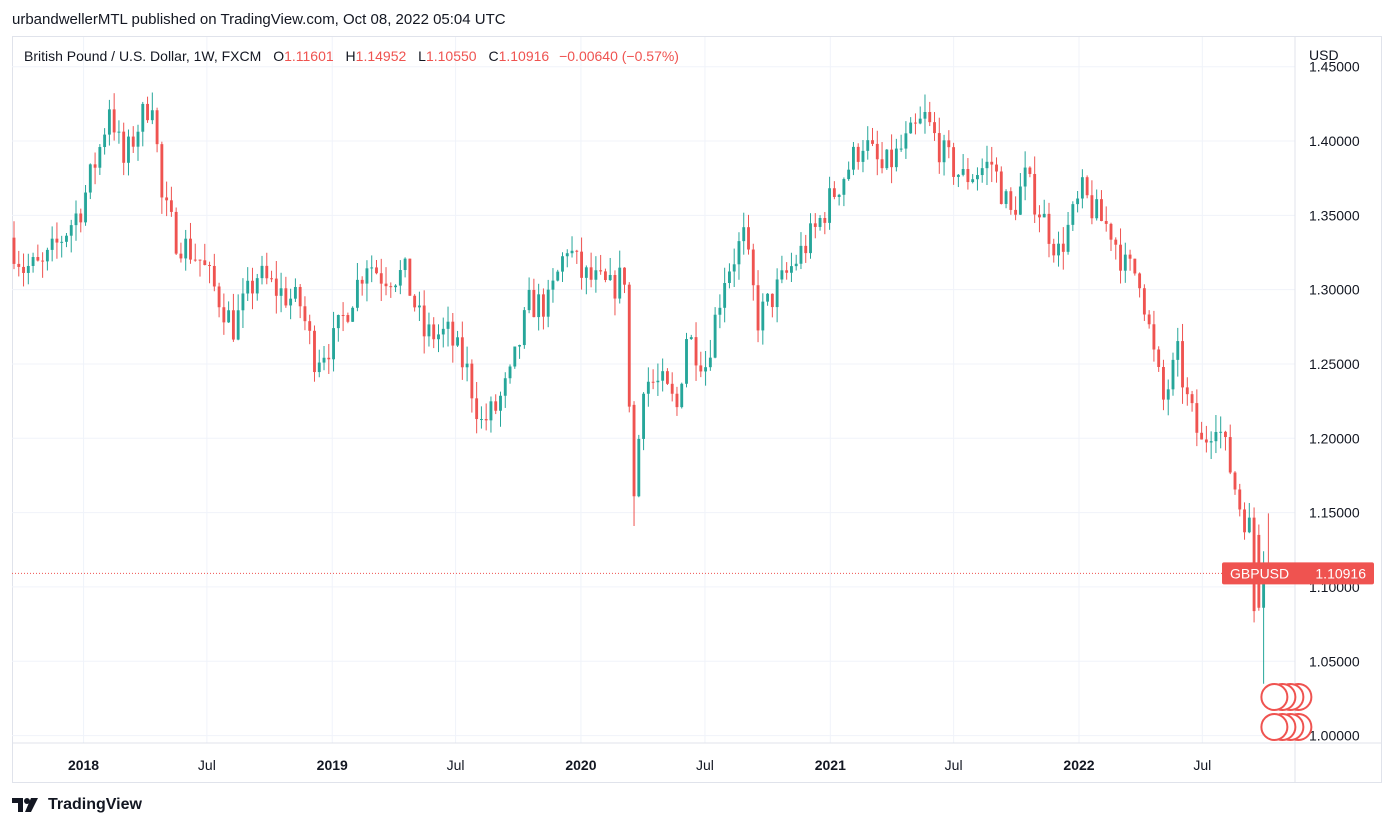  Describe the element at coordinates (77, 805) in the screenshot. I see `footer: TradingView` at that location.